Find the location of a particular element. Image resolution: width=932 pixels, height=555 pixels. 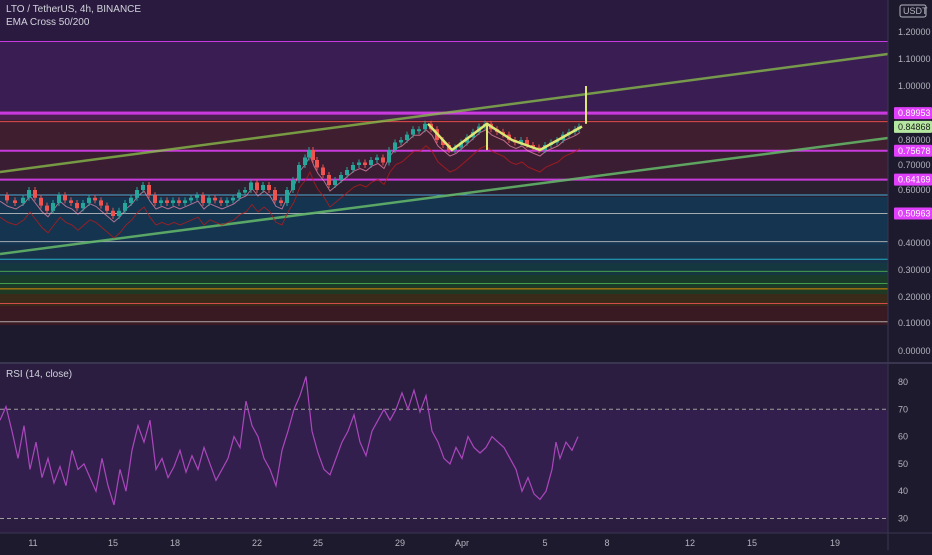

y-axis-tick-label: 0.10000 is located at coordinates (914, 323).